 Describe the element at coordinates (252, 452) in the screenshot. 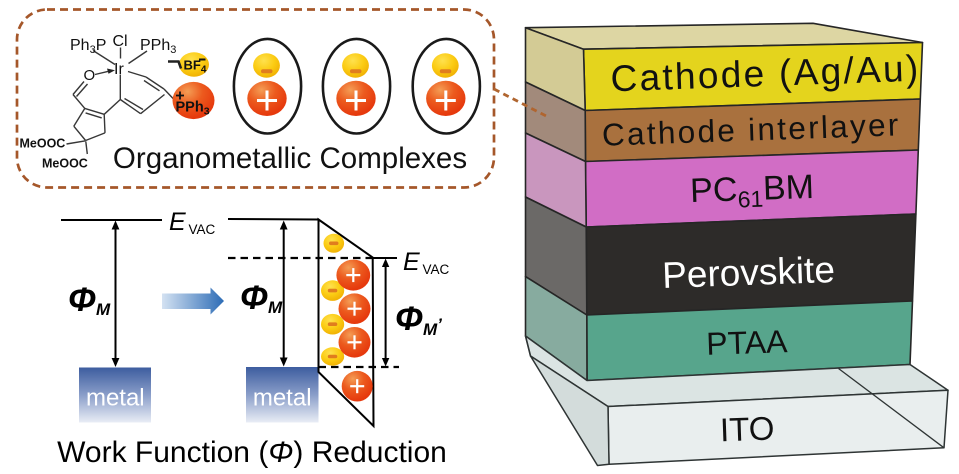

I see `svg-text: Work Function (Φ) Reduction` at that location.